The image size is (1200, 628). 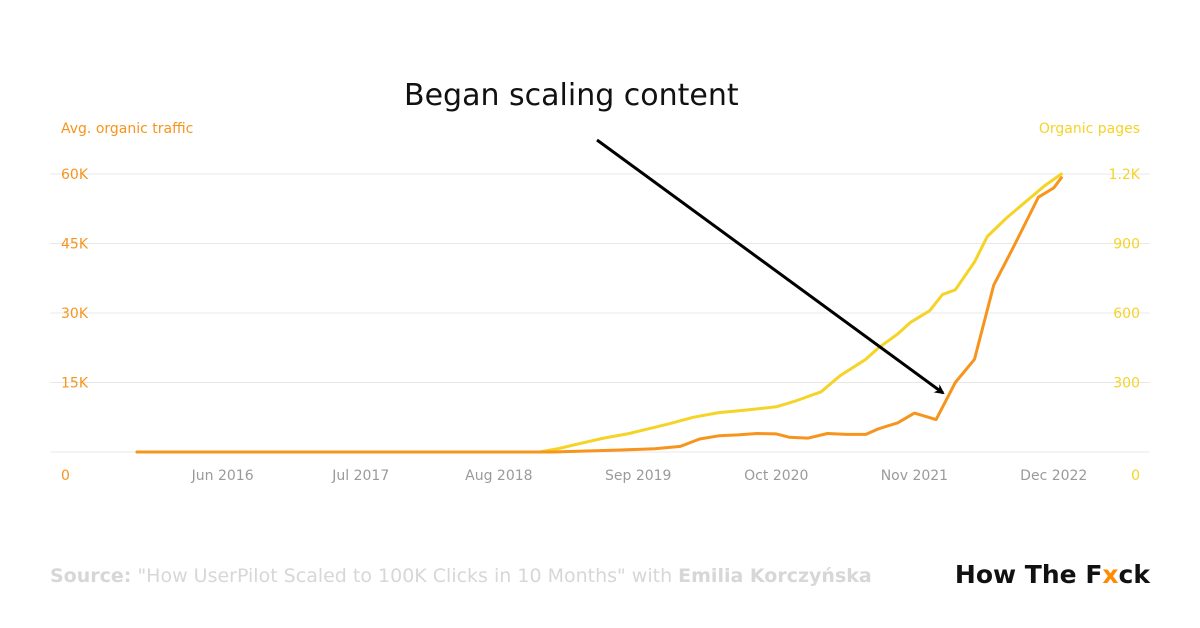 What do you see at coordinates (75, 384) in the screenshot?
I see `left-tick-label: 15K` at bounding box center [75, 384].